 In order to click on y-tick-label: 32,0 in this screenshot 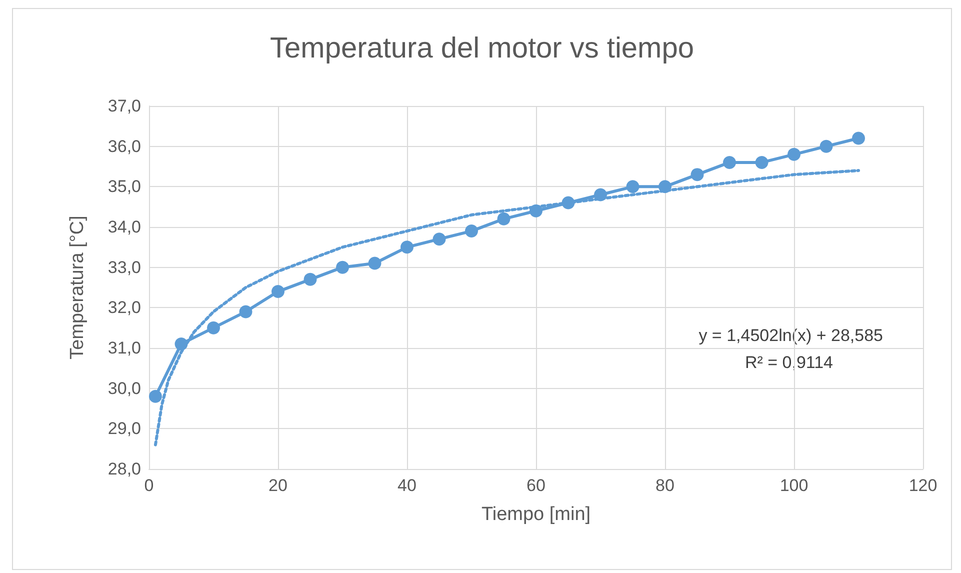, I will do `click(124, 308)`.